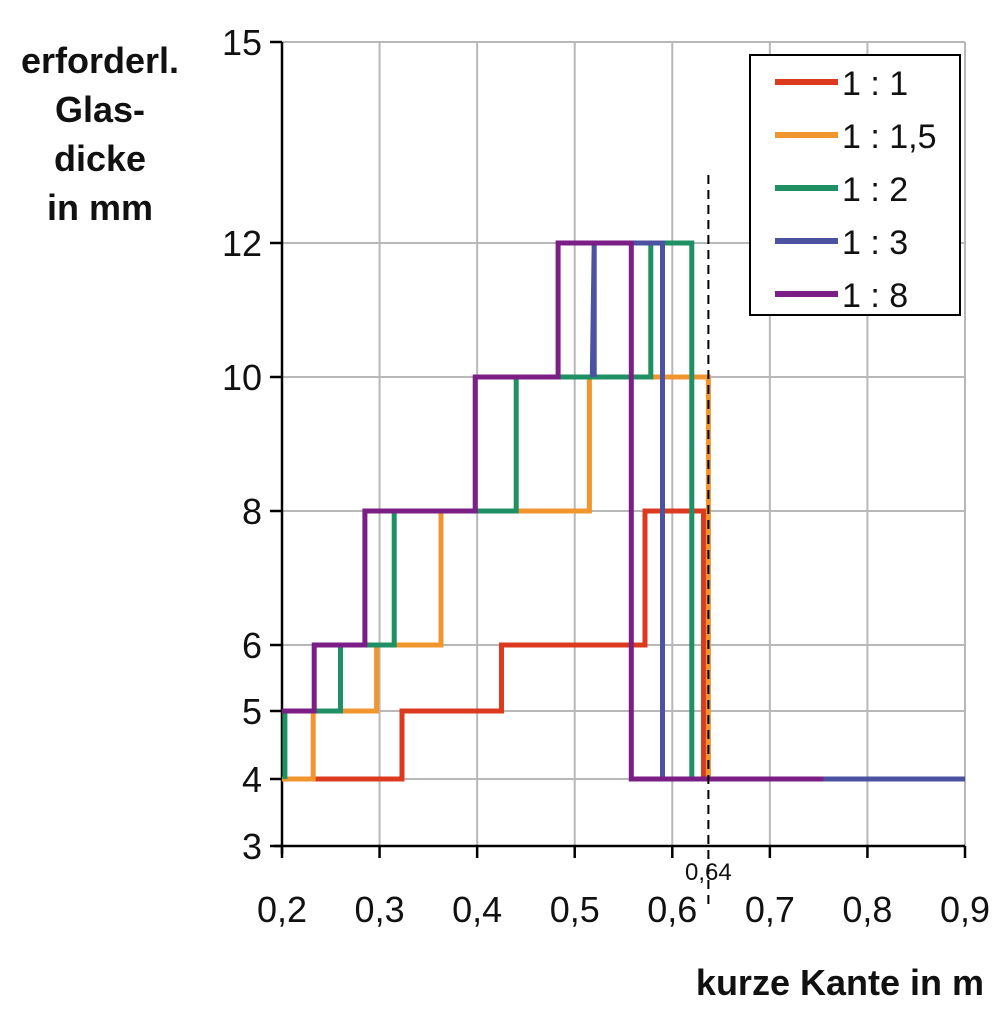  I want to click on x-tick-label: 0,5, so click(575, 909).